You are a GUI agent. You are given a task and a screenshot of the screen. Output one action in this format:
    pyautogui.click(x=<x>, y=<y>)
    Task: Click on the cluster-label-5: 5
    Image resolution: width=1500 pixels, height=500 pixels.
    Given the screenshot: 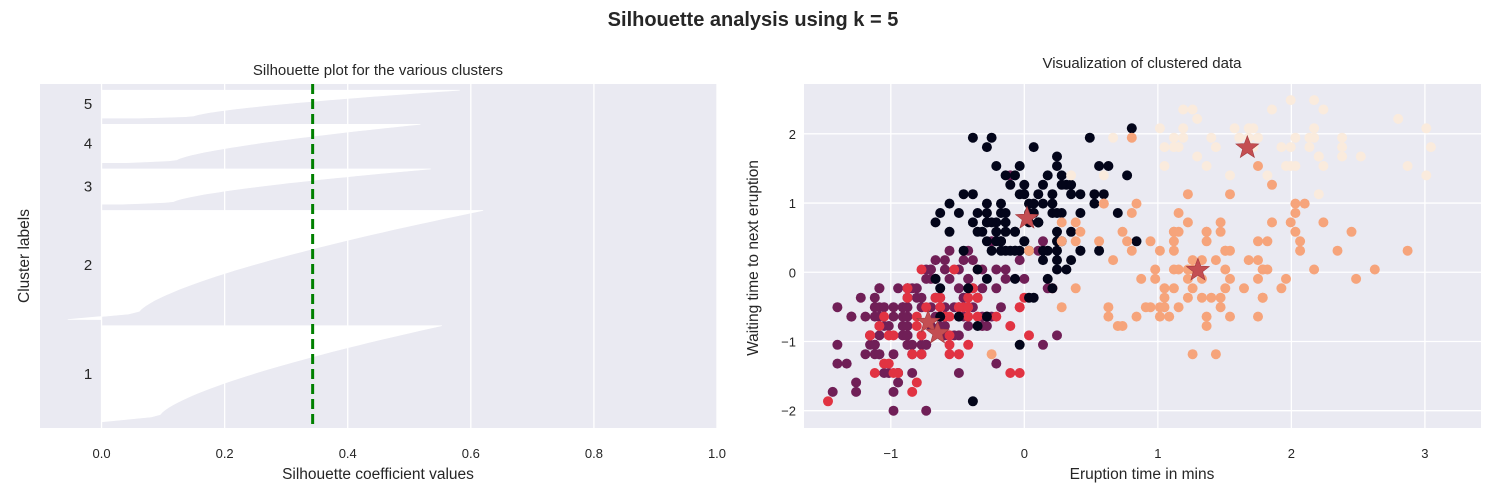 What is the action you would take?
    pyautogui.click(x=88, y=104)
    